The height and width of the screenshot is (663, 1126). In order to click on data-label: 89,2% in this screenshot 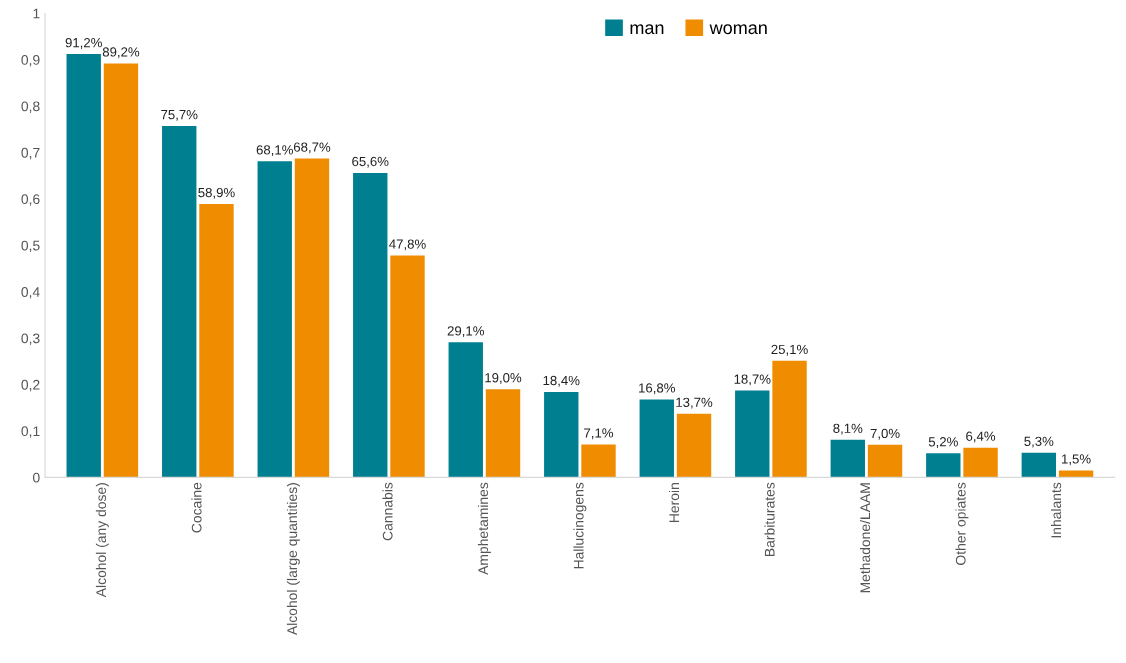, I will do `click(121, 53)`.